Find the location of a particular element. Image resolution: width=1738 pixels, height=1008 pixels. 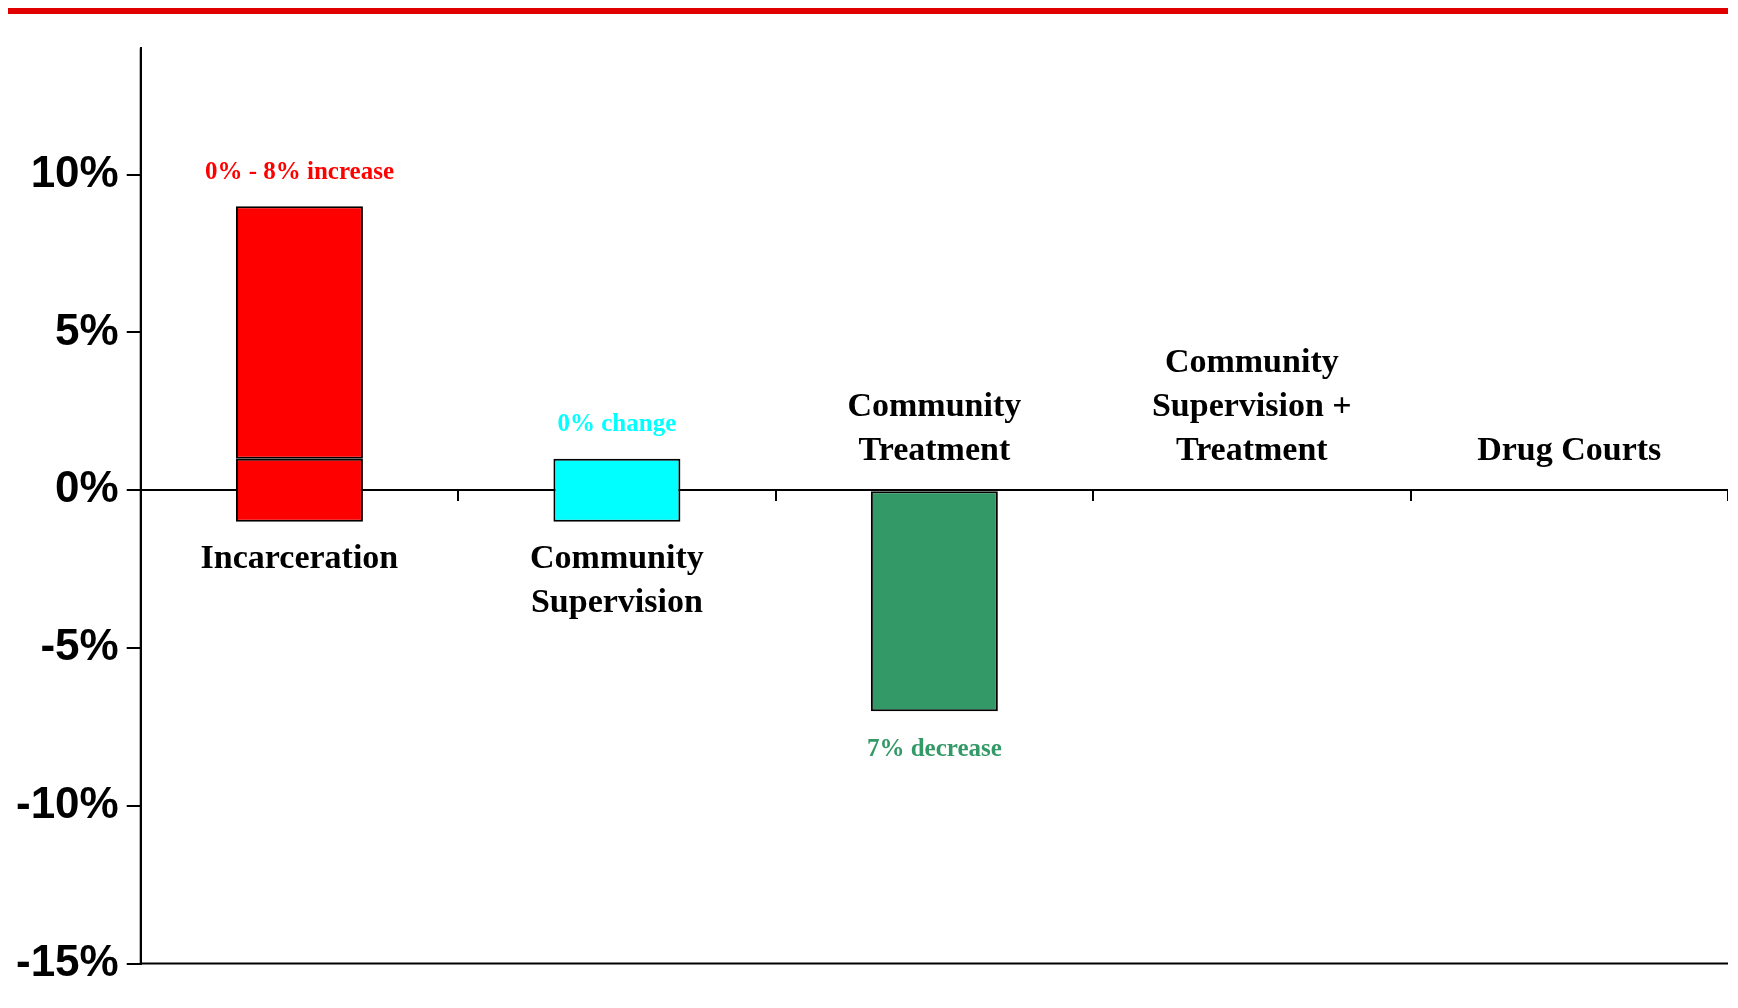

y-tick-label: 0% is located at coordinates (87, 487).